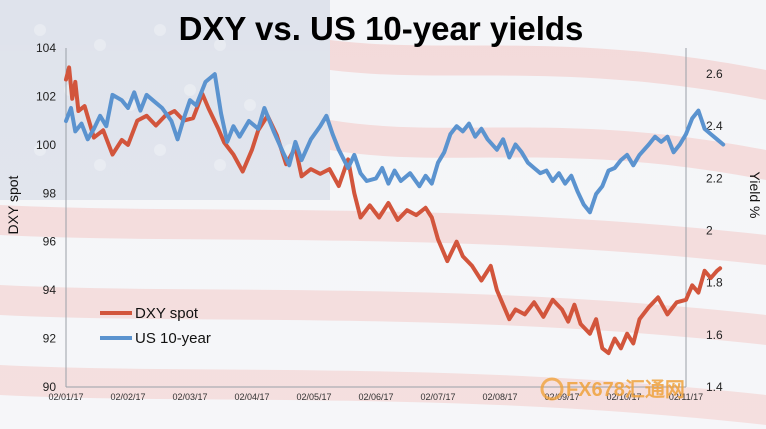  Describe the element at coordinates (714, 178) in the screenshot. I see `y2-tick-label: 2.2` at that location.